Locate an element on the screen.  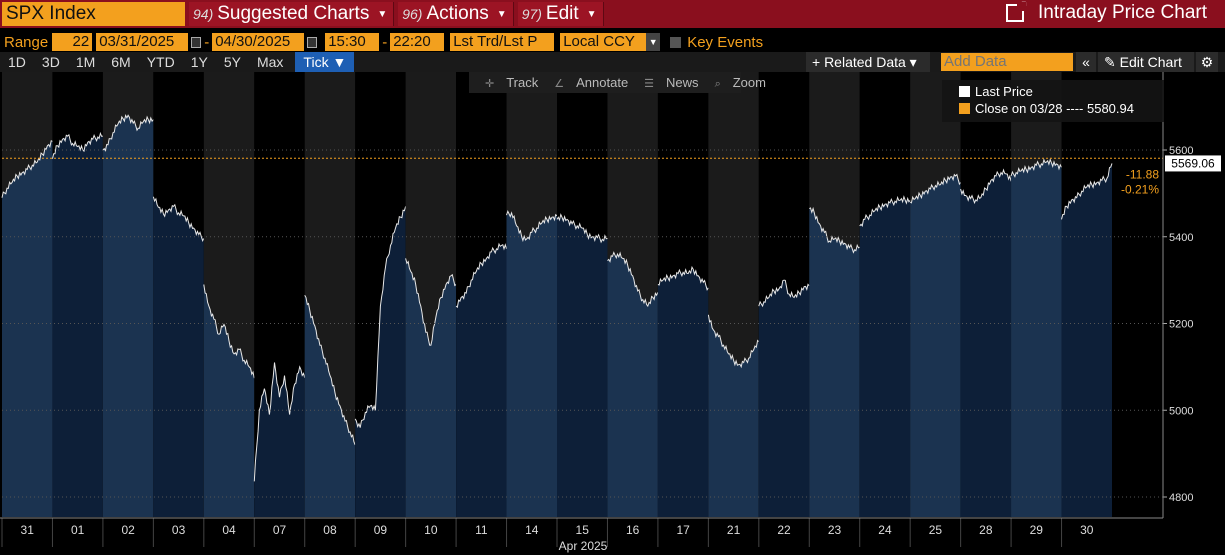
suggested-charts-menu: 94) Suggested Charts ▼ is located at coordinates (292, 14).